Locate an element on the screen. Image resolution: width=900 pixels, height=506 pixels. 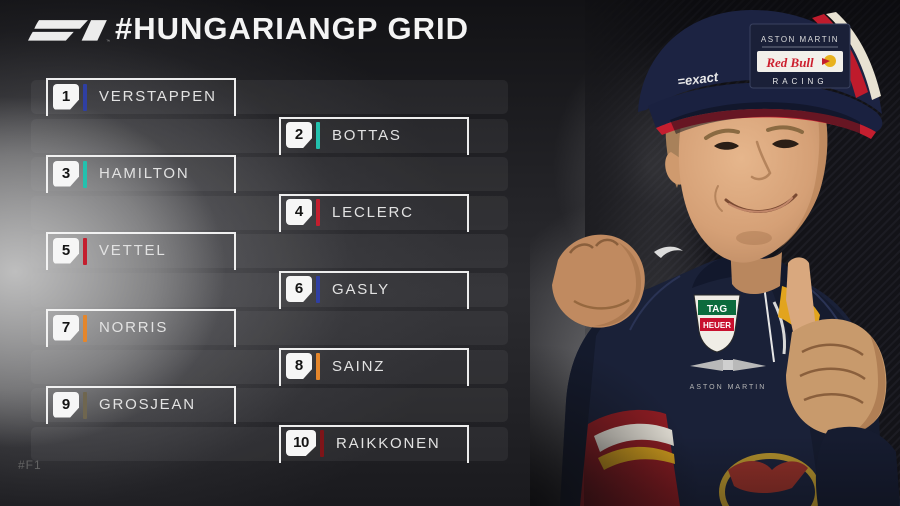
patch-racing: RACING is located at coordinates (799, 81).